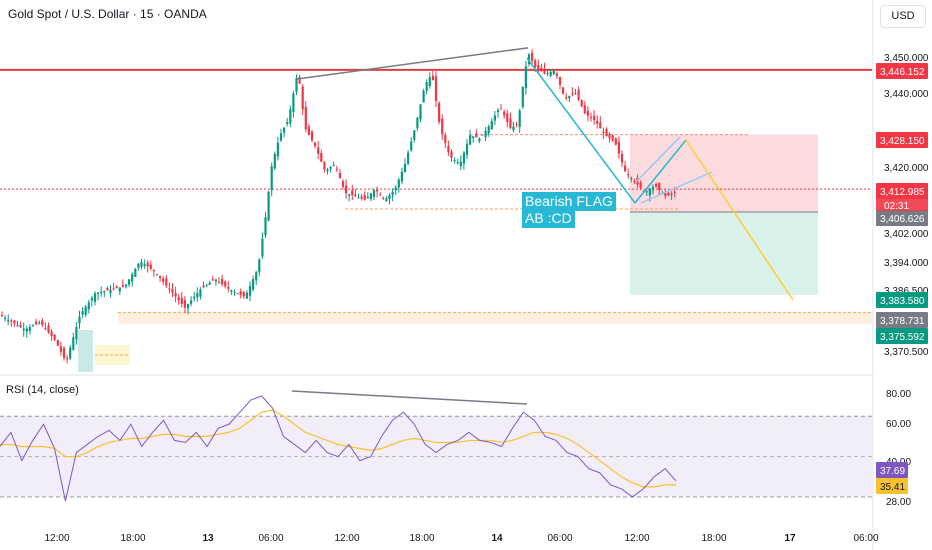 This screenshot has height=550, width=932. Describe the element at coordinates (85, 351) in the screenshot. I see `buy-zone-box` at that location.